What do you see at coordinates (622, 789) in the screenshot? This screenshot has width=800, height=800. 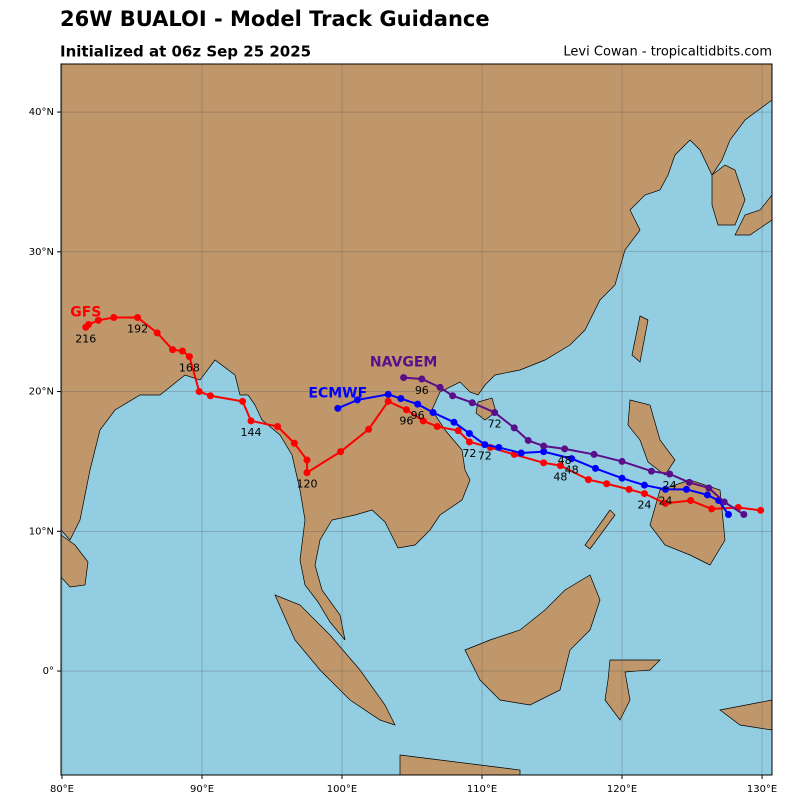 I see `x-tick-label: 120°E` at bounding box center [622, 789].